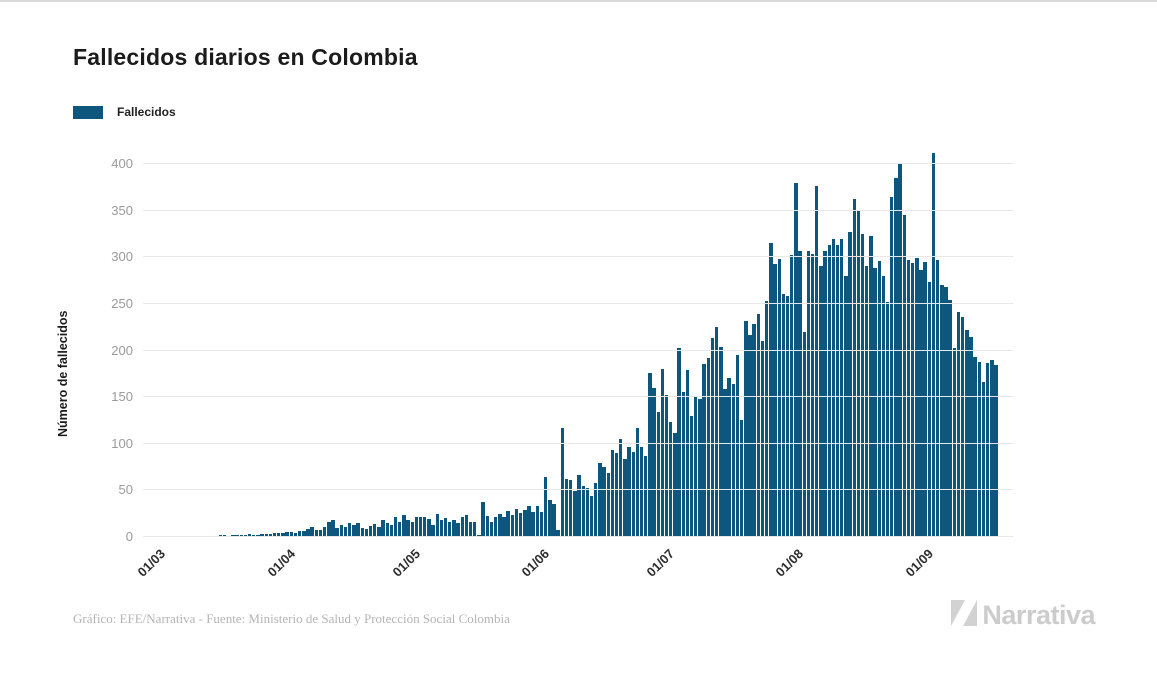  Describe the element at coordinates (964, 615) in the screenshot. I see `narrativa-n-icon` at that location.